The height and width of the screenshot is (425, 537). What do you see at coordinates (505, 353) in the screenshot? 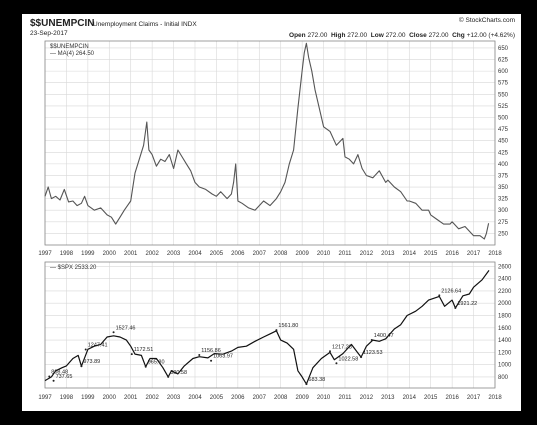
I see `y-tick-label: 1200` at bounding box center [505, 353].